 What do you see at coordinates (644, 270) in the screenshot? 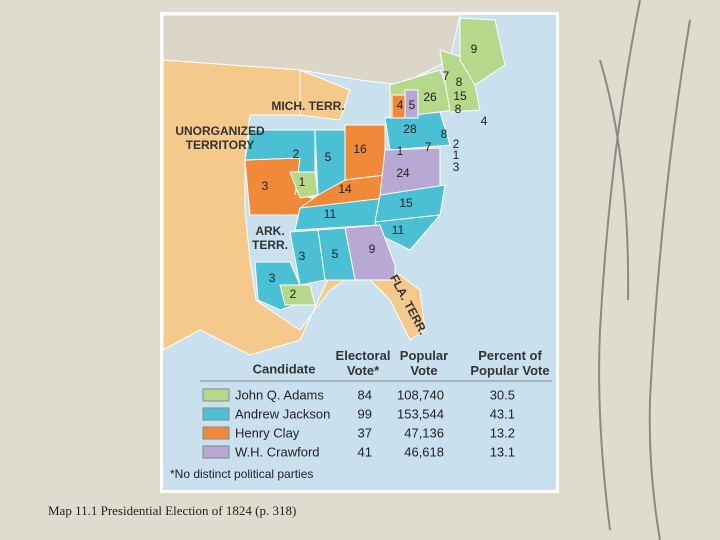
I see `branches` at bounding box center [644, 270].